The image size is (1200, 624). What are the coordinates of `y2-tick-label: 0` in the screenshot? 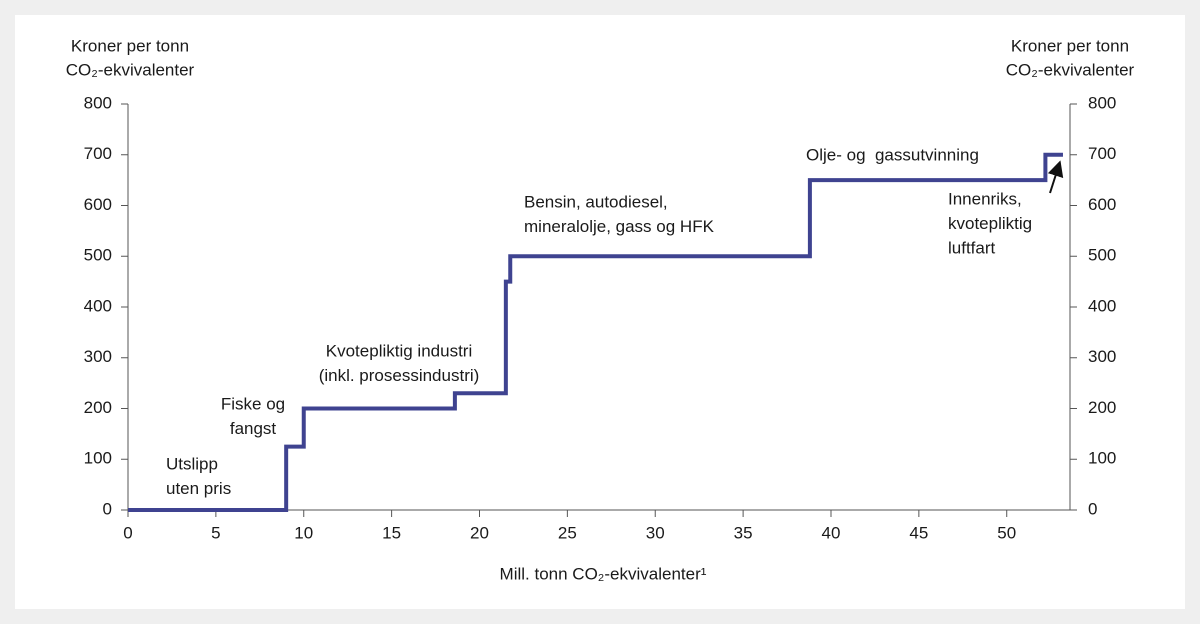 It's located at (1092, 508).